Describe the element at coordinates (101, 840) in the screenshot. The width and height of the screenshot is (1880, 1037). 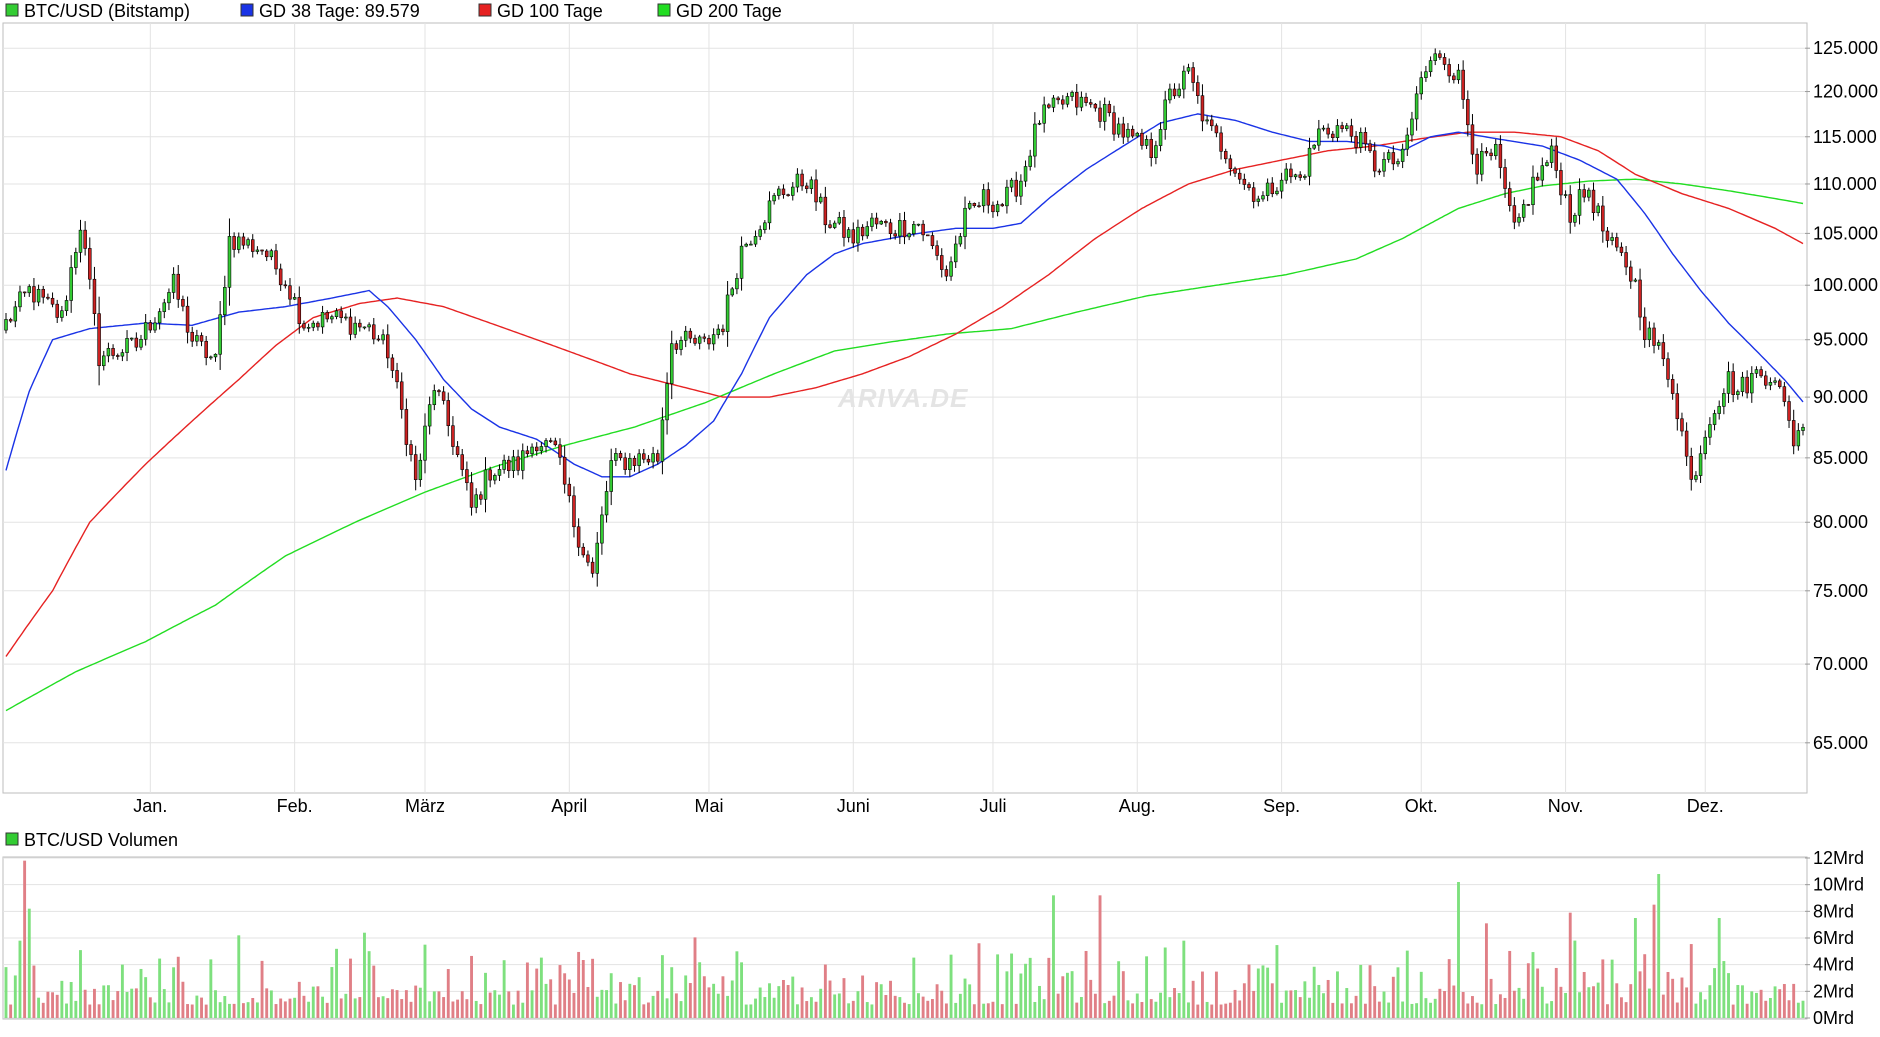
I see `volume-legend-label: BTC/USD Volumen` at that location.